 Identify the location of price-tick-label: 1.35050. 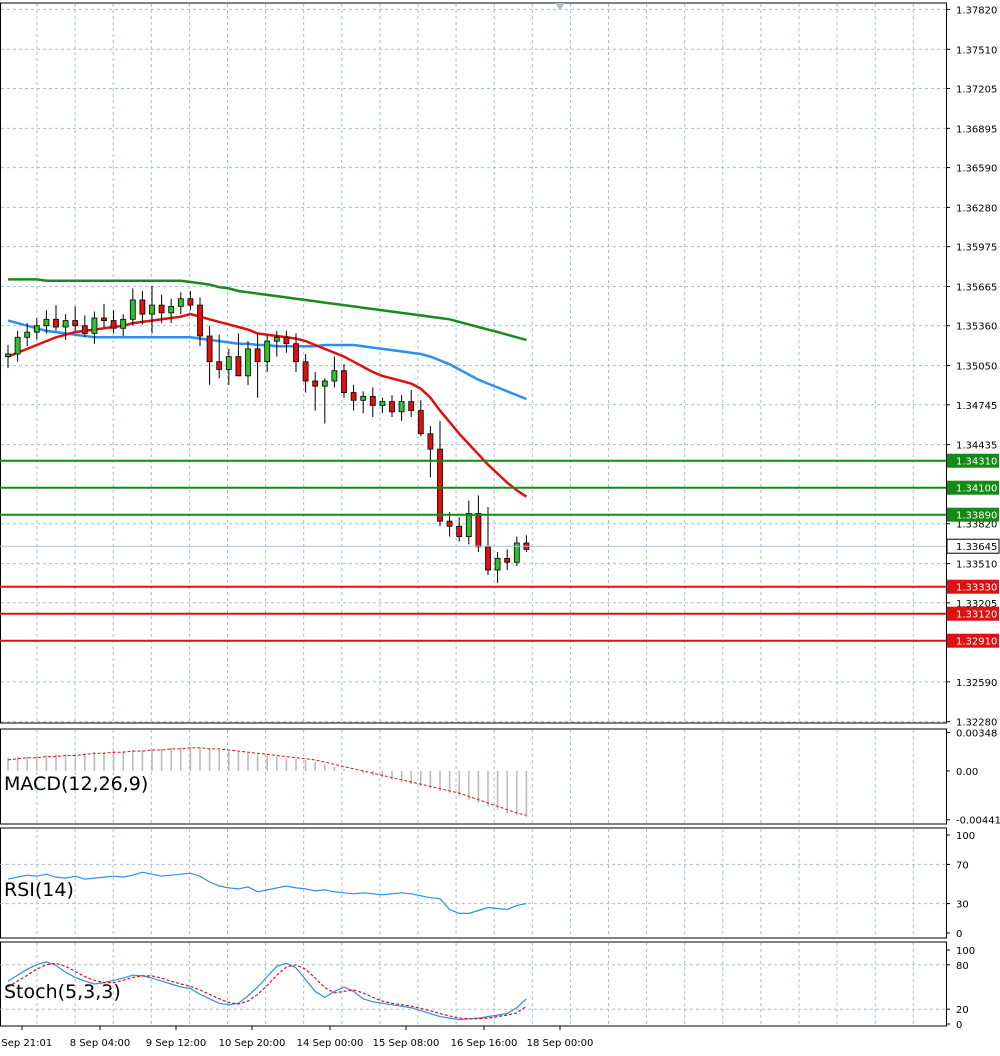
(976, 367).